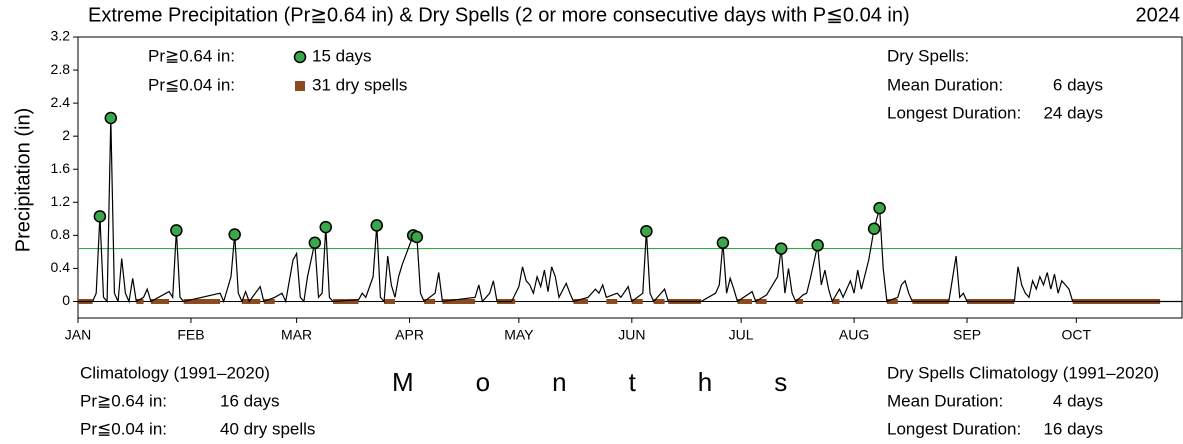  I want to click on x-tick-label: MAY, so click(519, 335).